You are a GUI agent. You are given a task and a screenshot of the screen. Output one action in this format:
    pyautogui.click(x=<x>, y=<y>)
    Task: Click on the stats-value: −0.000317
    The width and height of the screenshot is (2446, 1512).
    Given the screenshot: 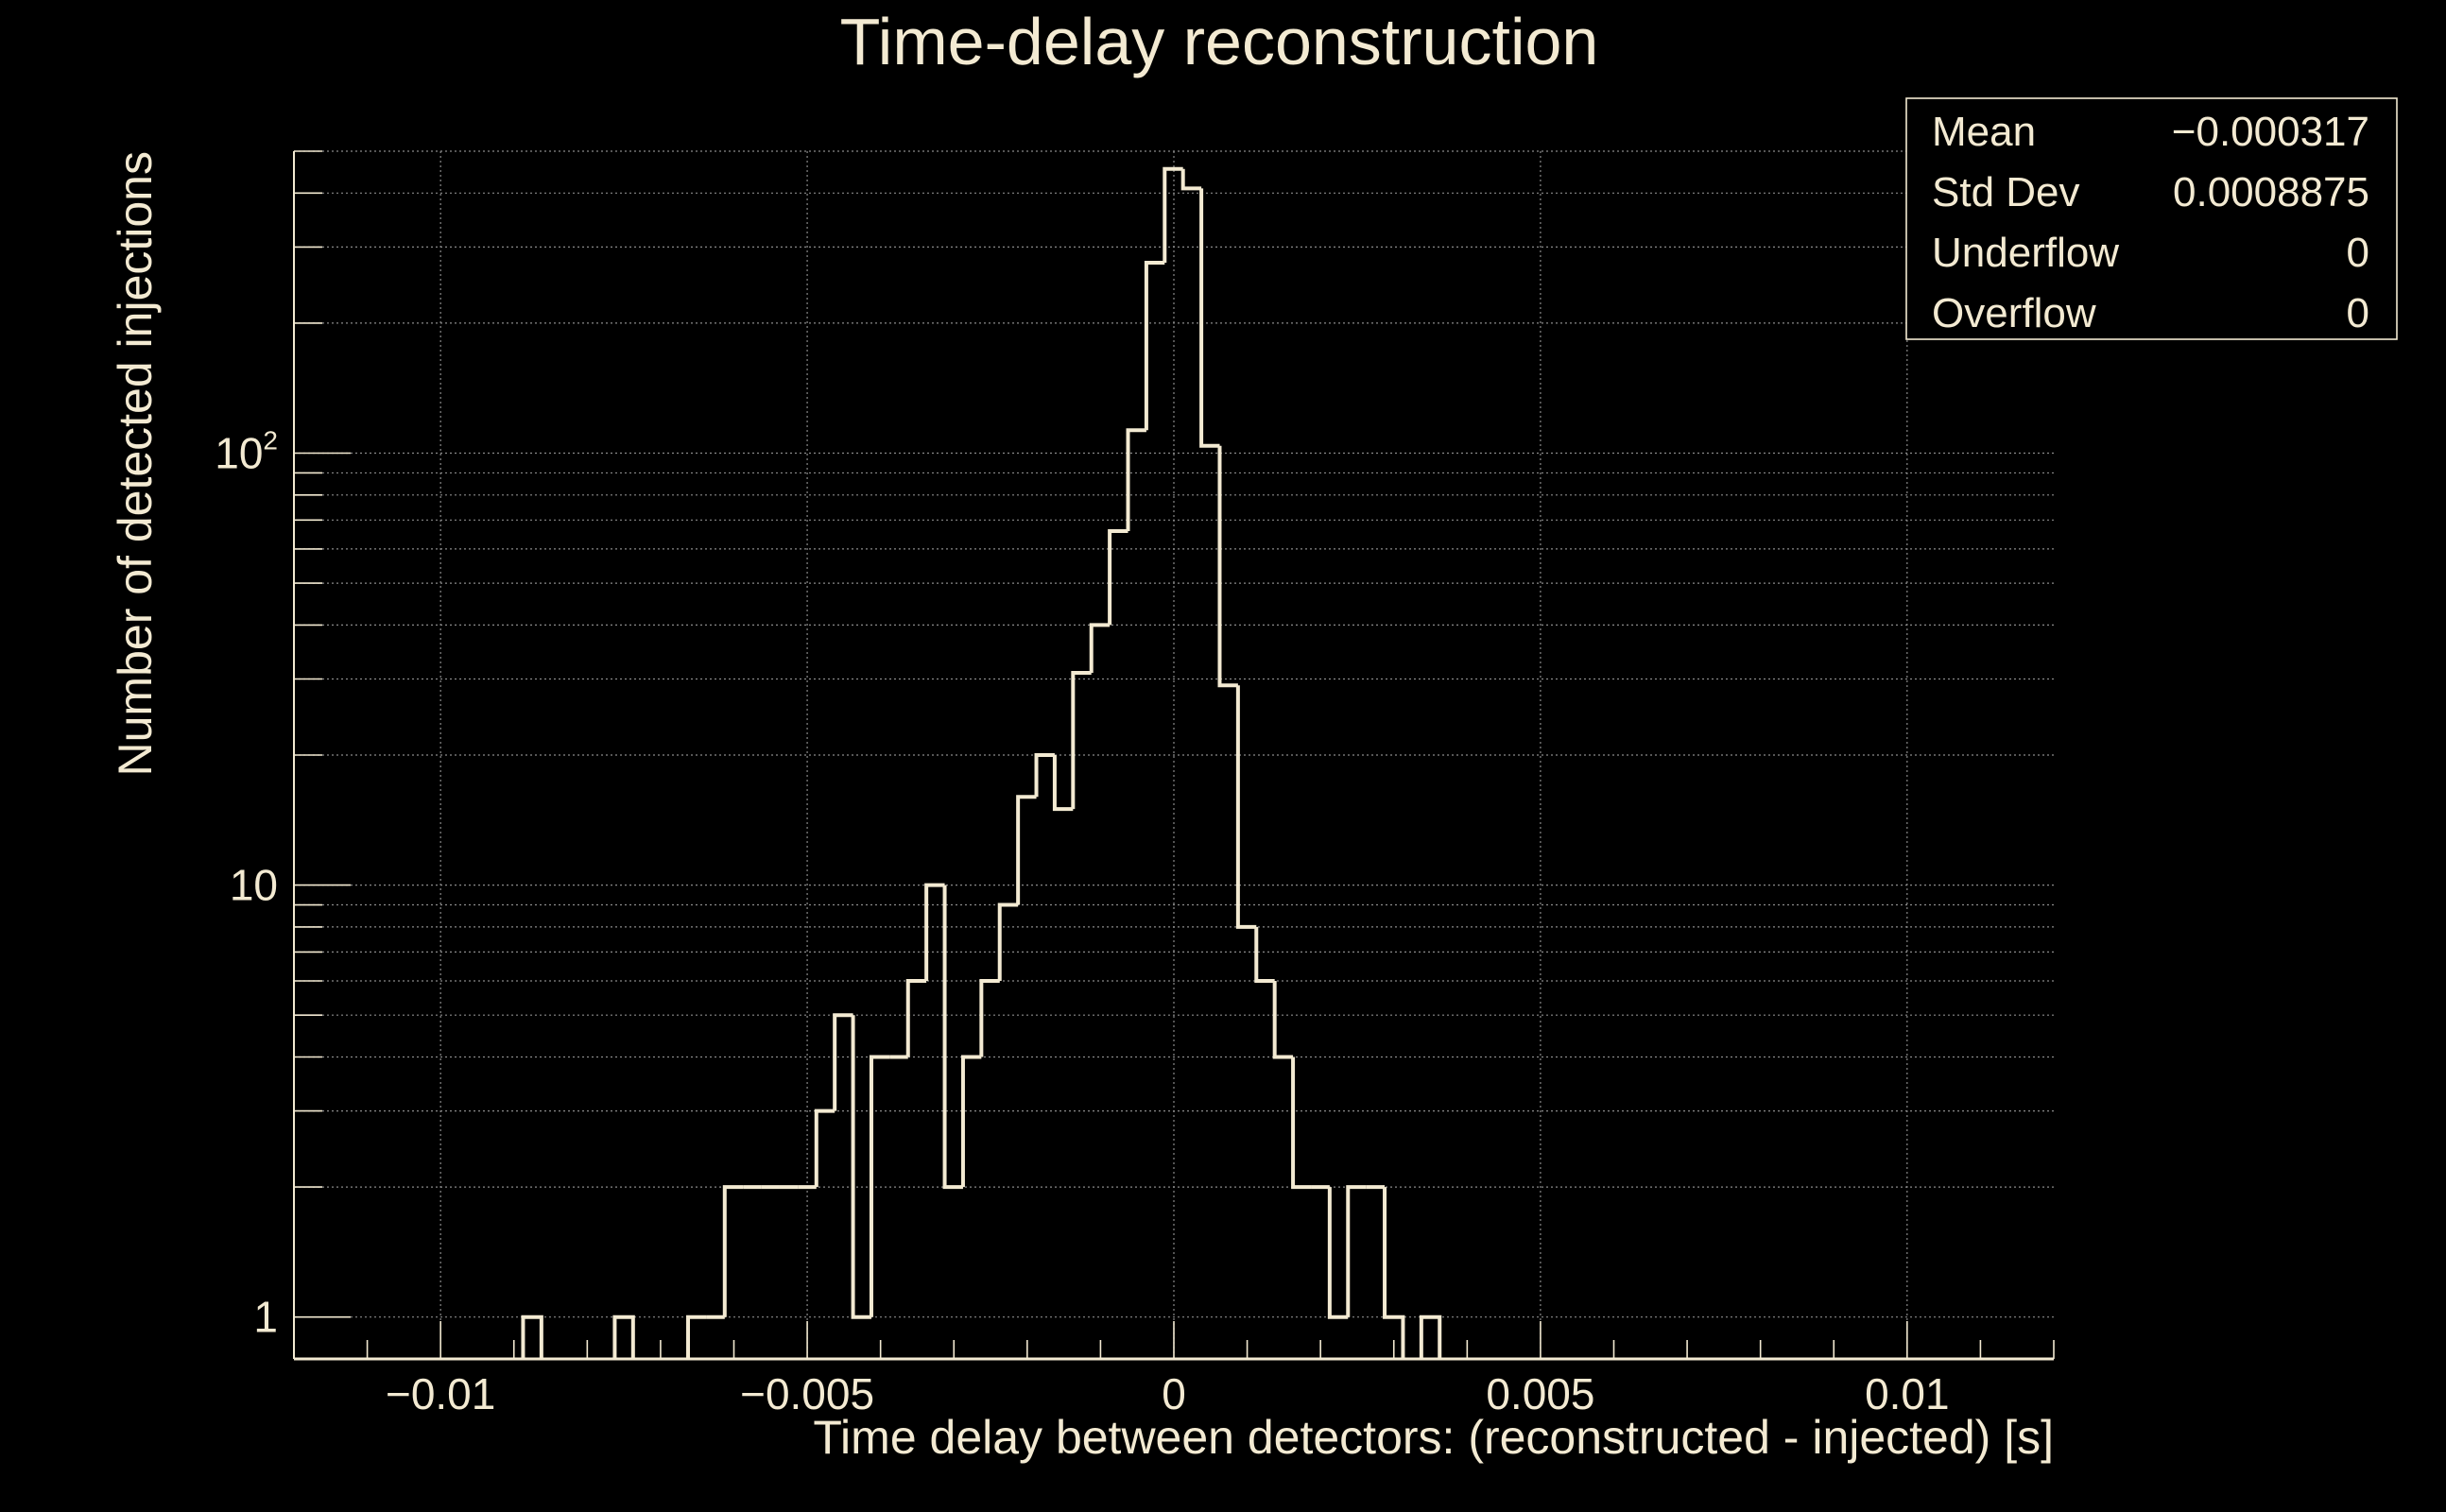 What is the action you would take?
    pyautogui.click(x=2270, y=132)
    